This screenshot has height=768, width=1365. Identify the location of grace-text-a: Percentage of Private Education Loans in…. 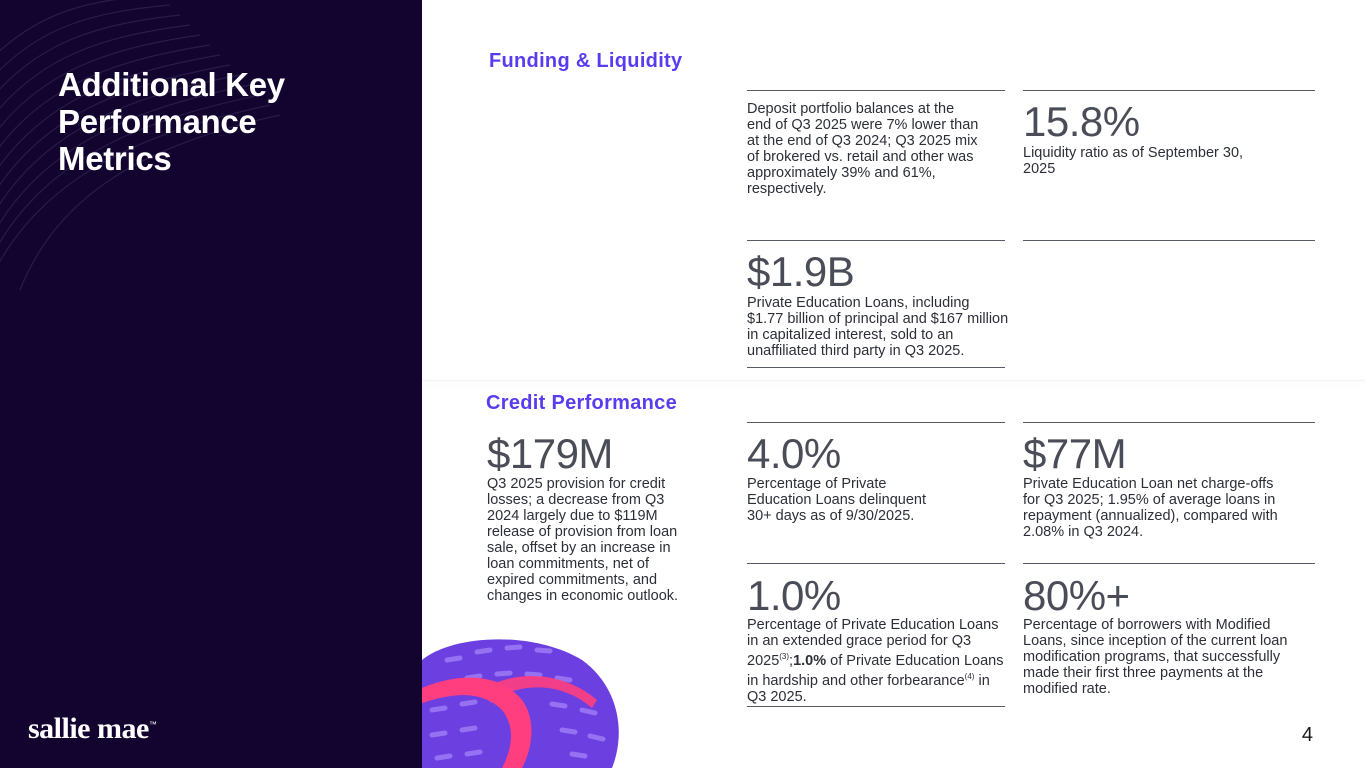
(873, 643).